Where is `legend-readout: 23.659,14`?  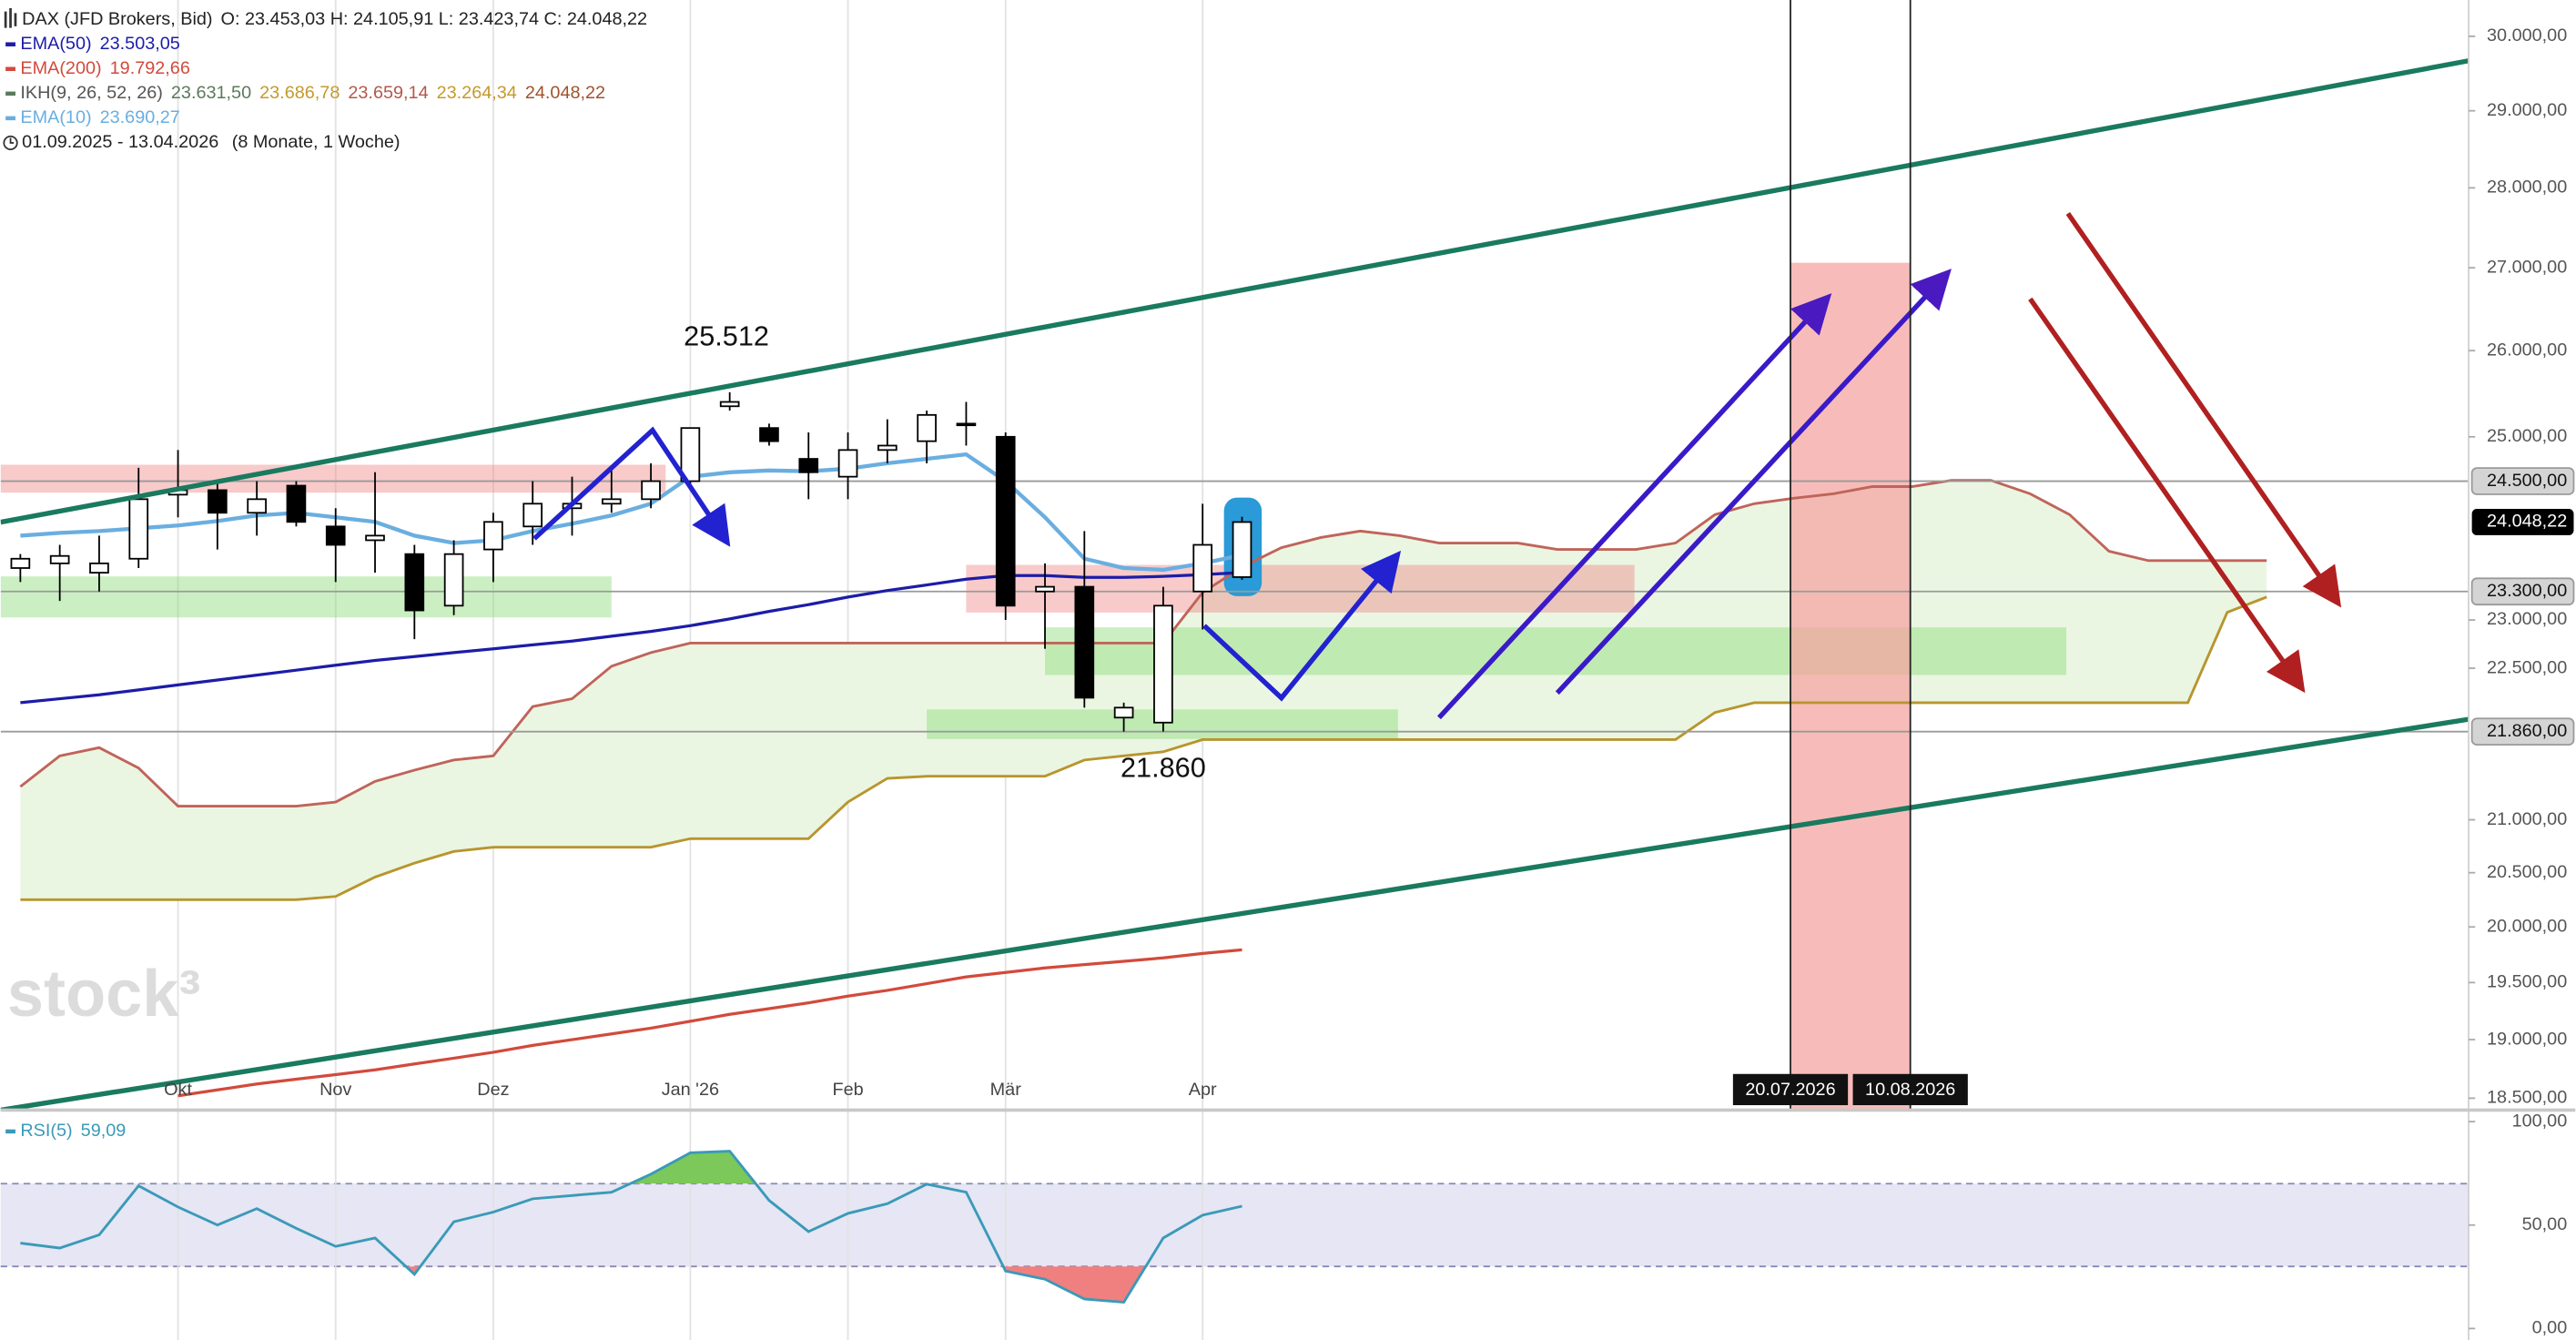
legend-readout: 23.659,14 is located at coordinates (388, 93).